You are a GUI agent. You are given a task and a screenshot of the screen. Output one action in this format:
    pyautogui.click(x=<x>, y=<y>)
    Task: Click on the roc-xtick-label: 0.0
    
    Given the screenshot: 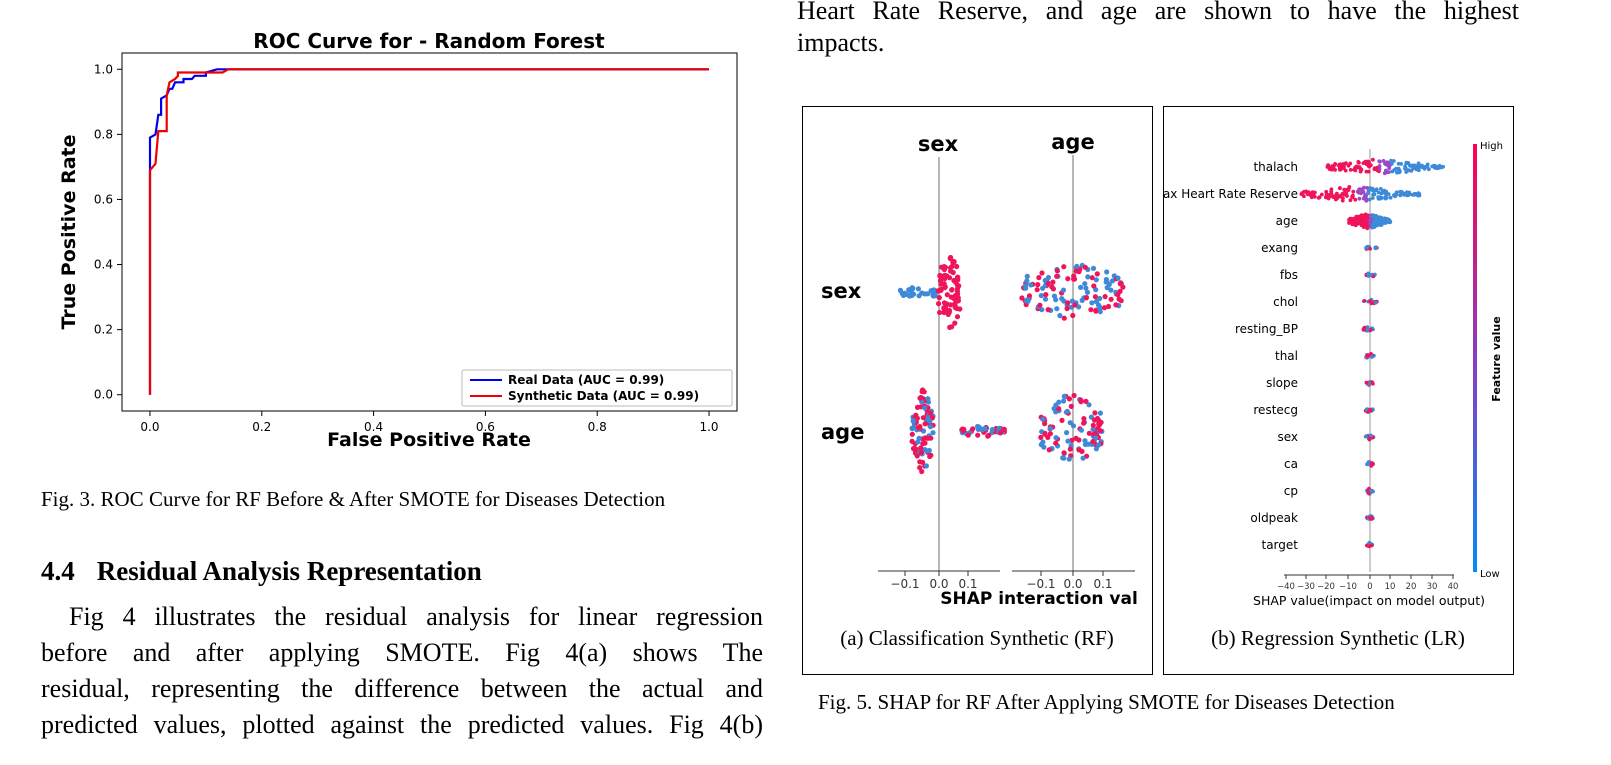 What is the action you would take?
    pyautogui.click(x=149, y=427)
    